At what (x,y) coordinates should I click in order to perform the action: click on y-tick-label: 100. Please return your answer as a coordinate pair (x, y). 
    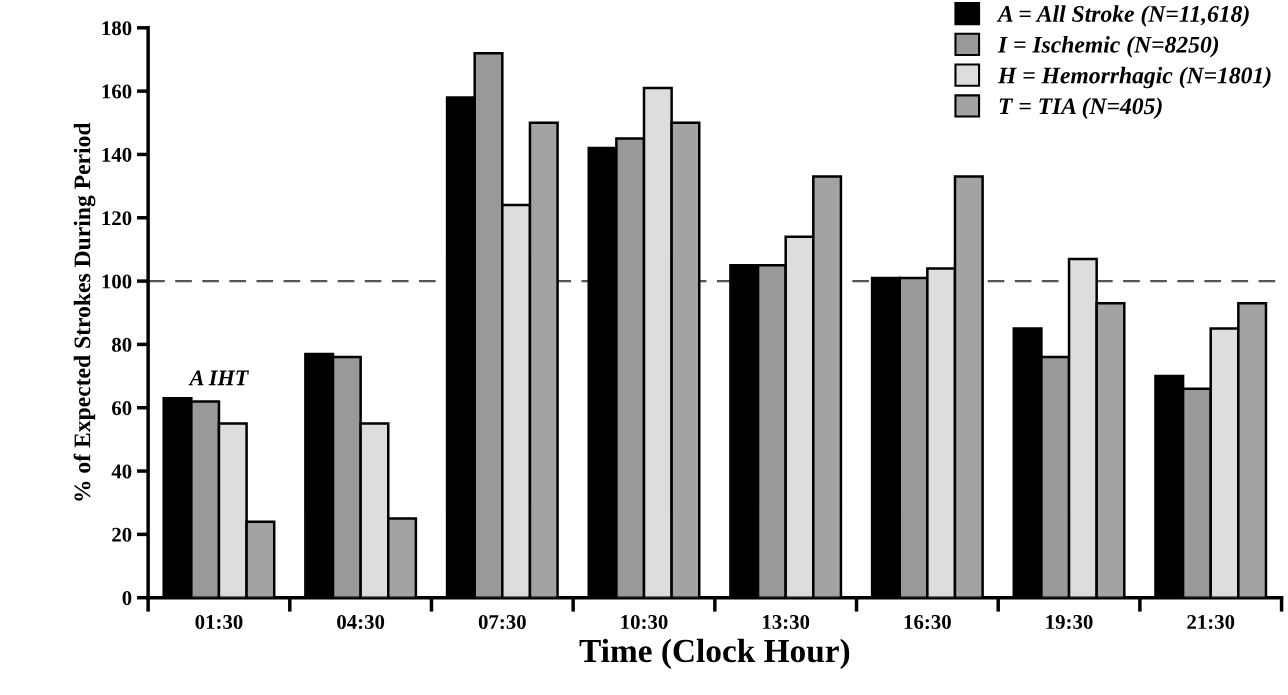
    Looking at the image, I should click on (117, 281).